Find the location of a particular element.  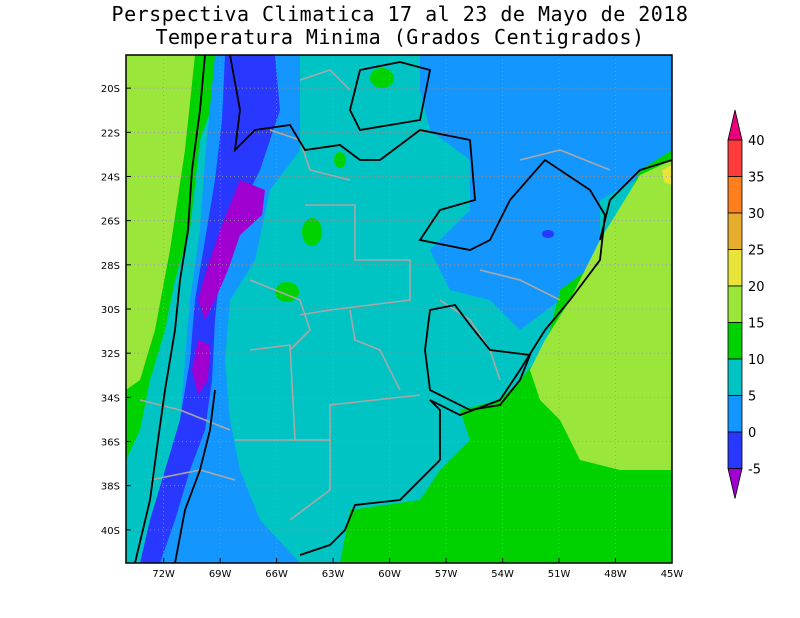

field-15-20-pacific is located at coordinates (160, 222).